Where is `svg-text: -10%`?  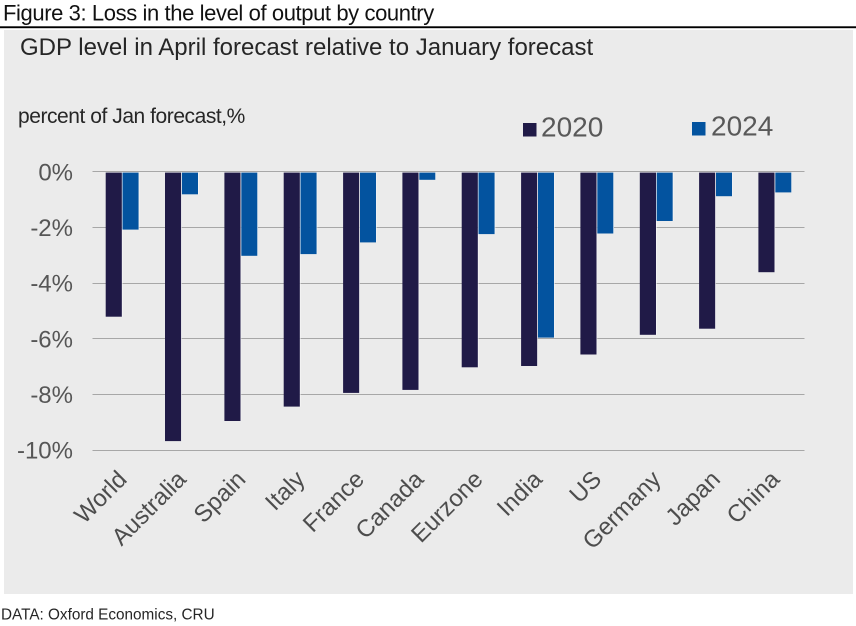
svg-text: -10% is located at coordinates (45, 451).